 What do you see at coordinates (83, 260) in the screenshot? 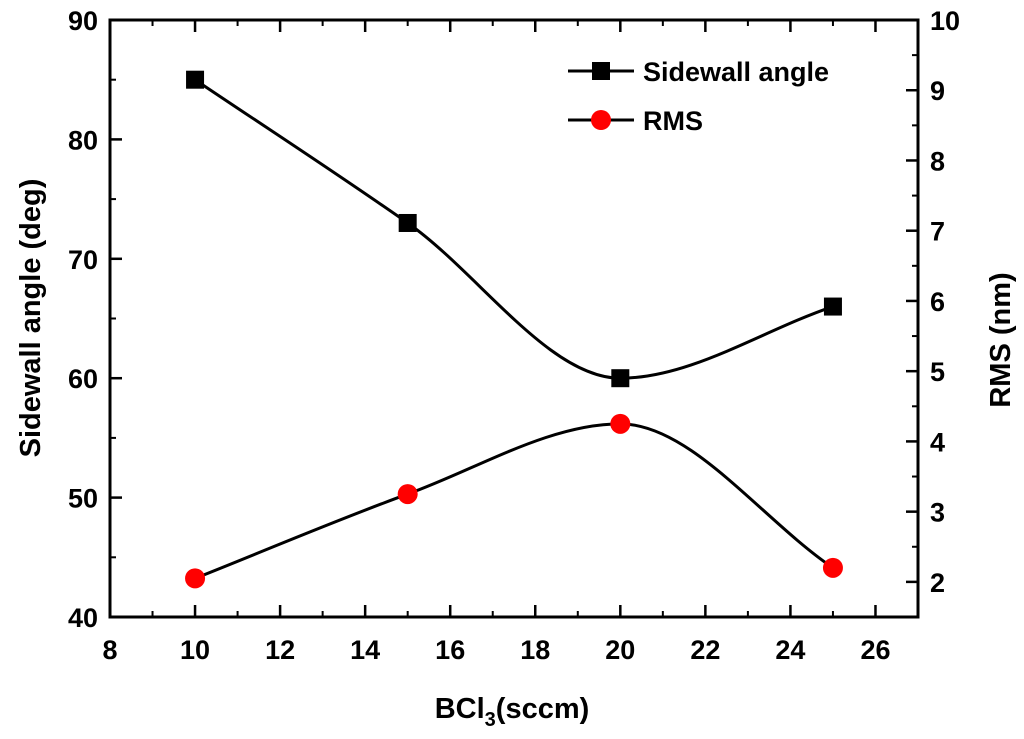
I see `y-left-tick-label: 70` at bounding box center [83, 260].